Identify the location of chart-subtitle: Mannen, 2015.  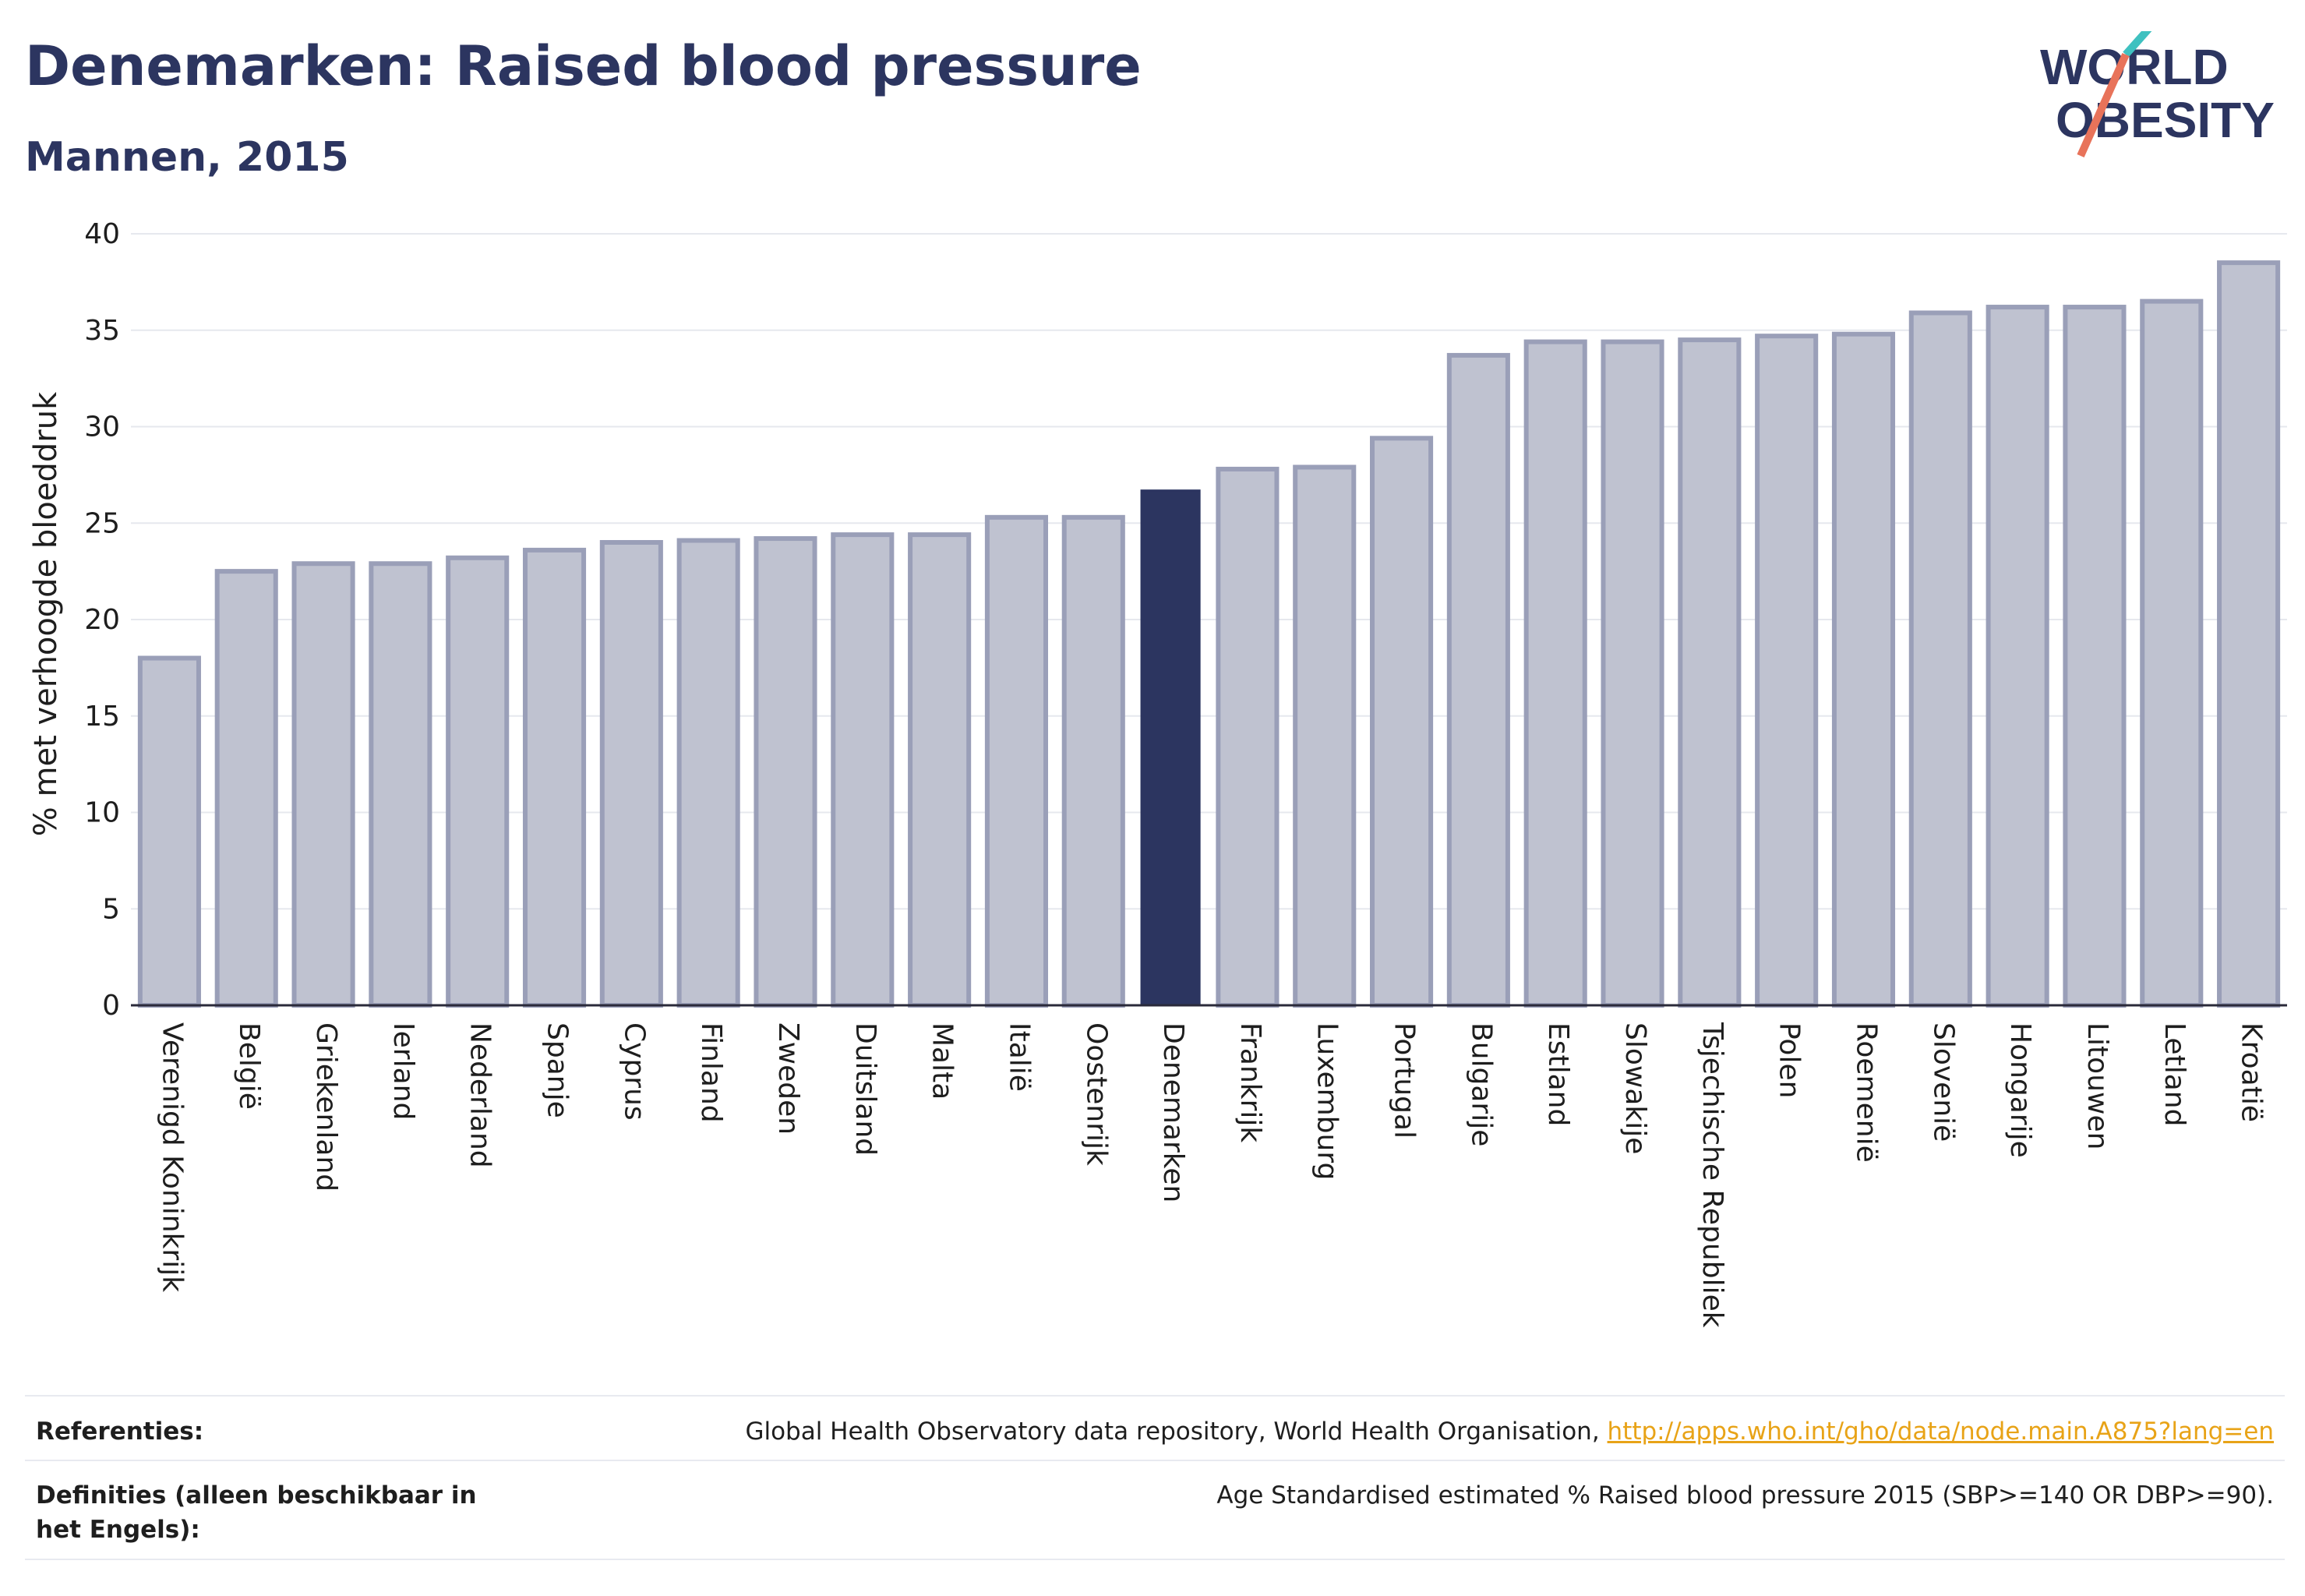
(187, 157).